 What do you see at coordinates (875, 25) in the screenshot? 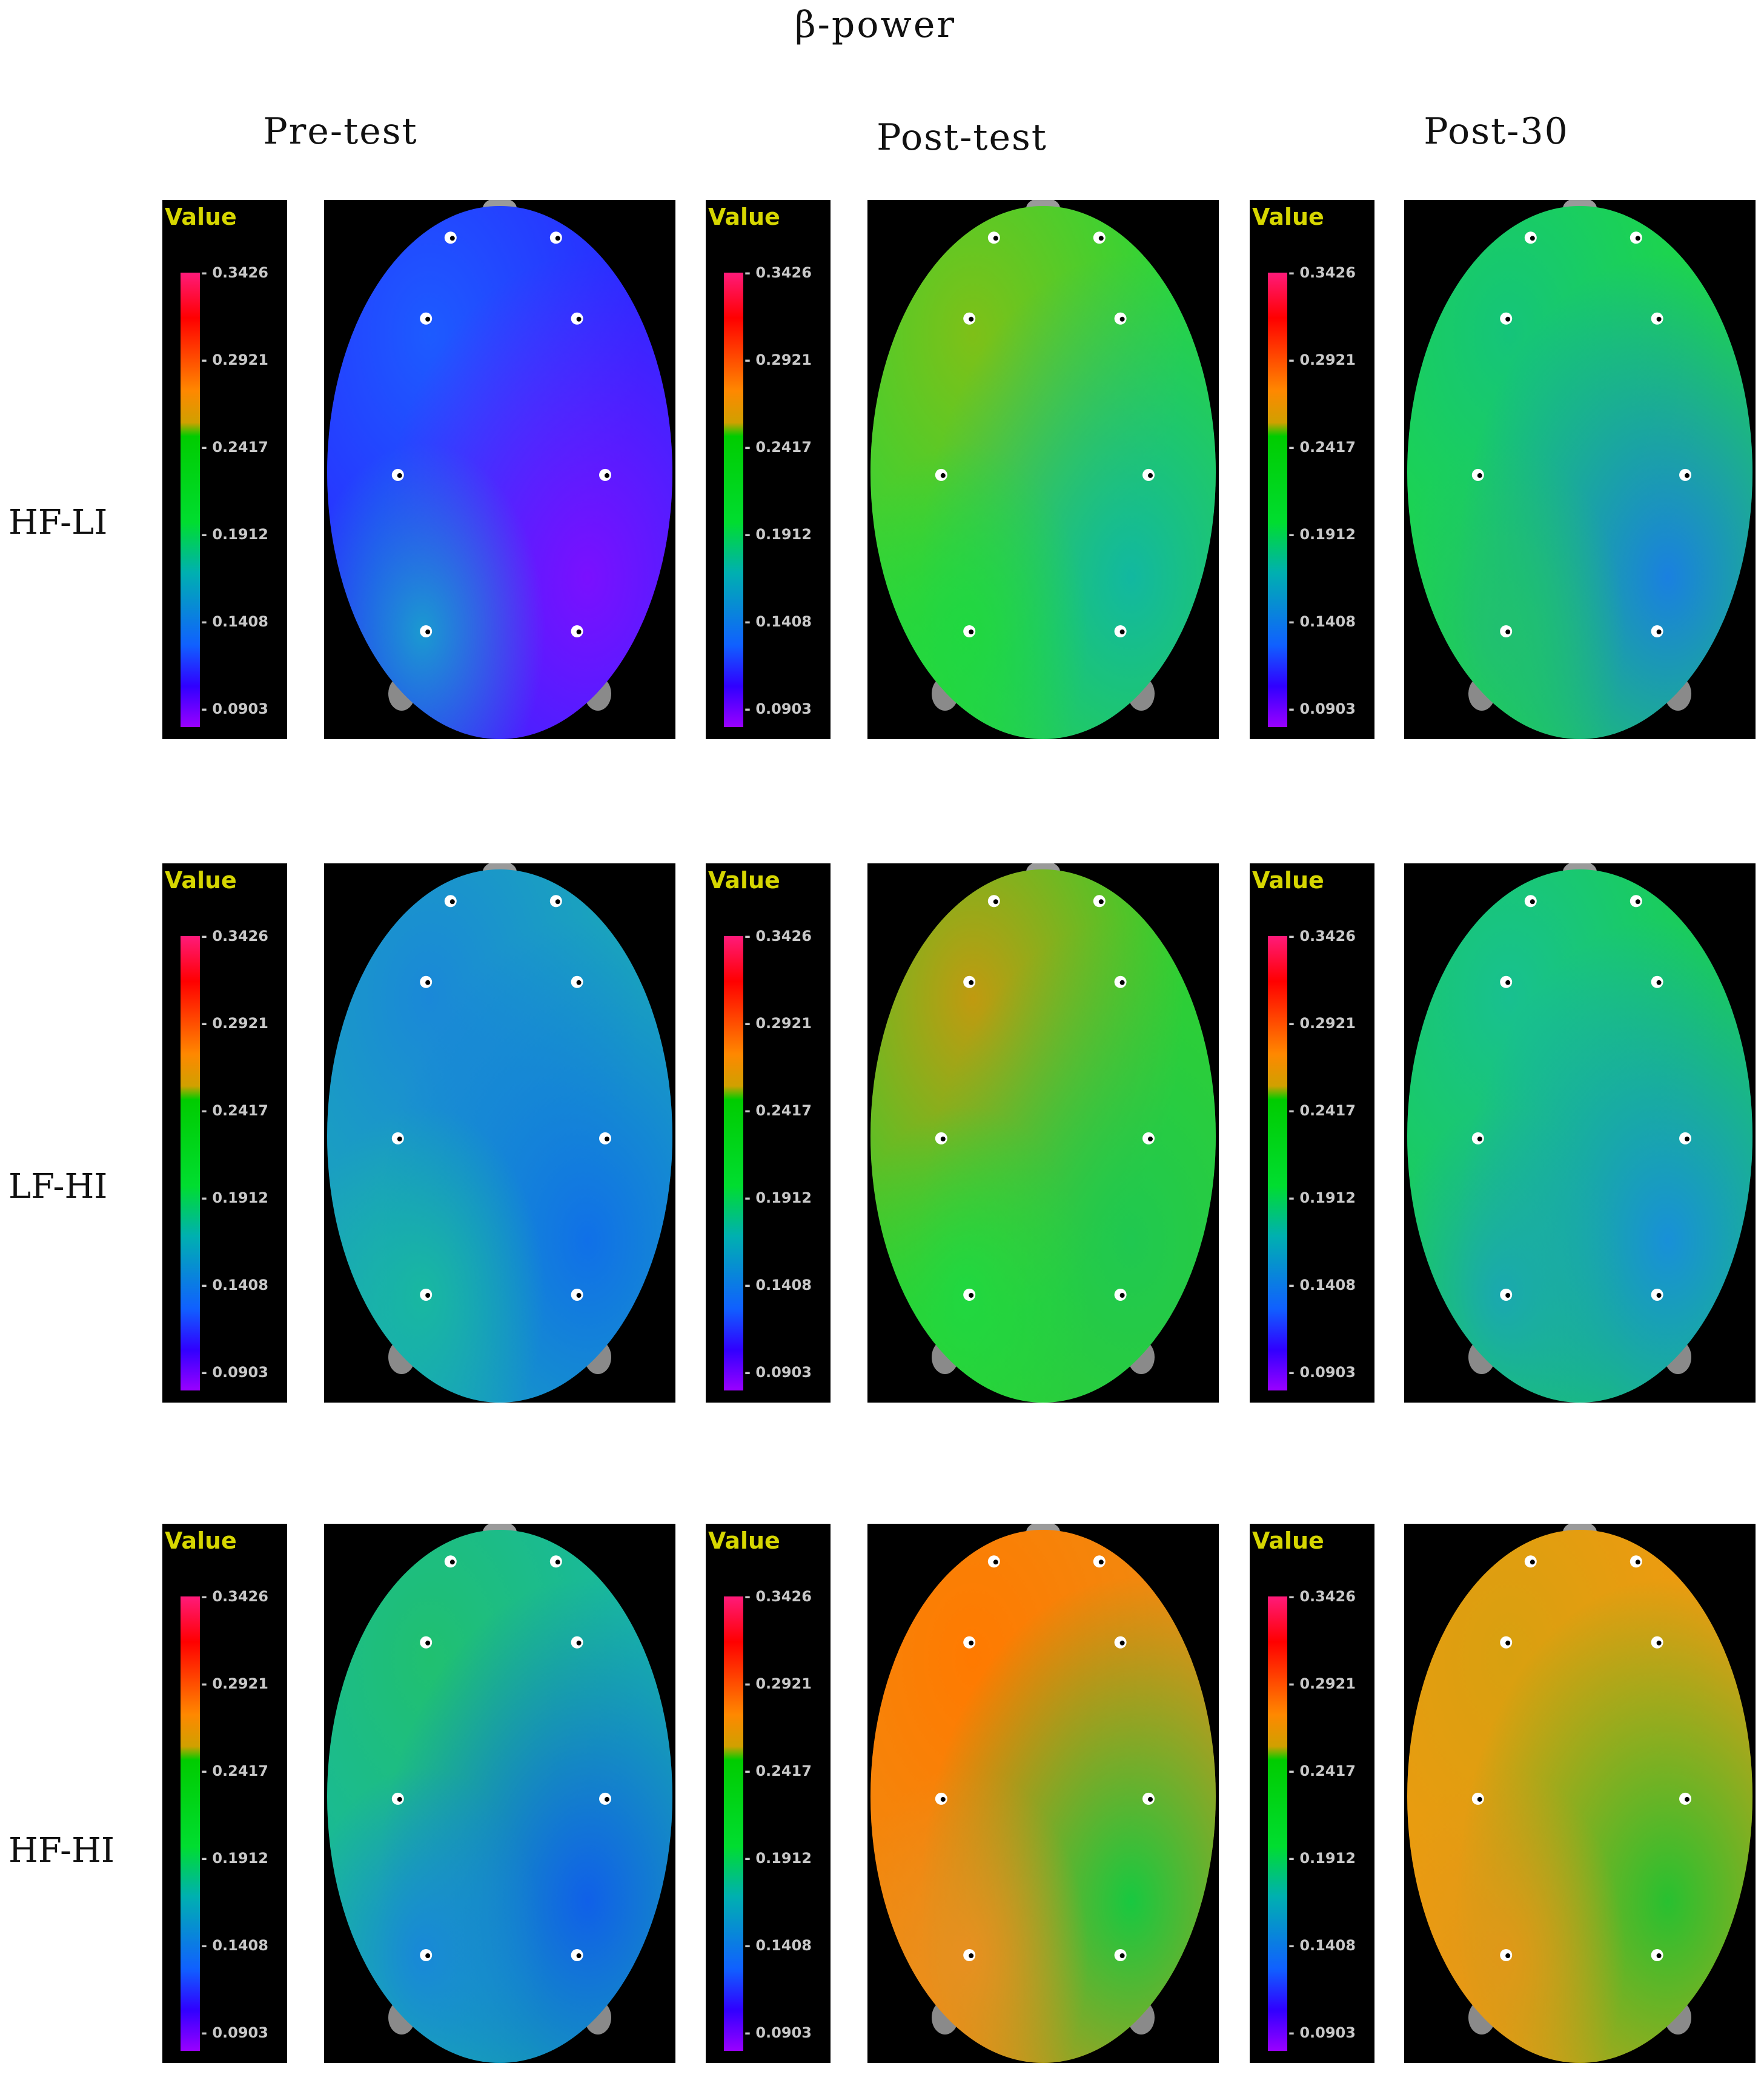
I see `figure-title: β-power` at bounding box center [875, 25].